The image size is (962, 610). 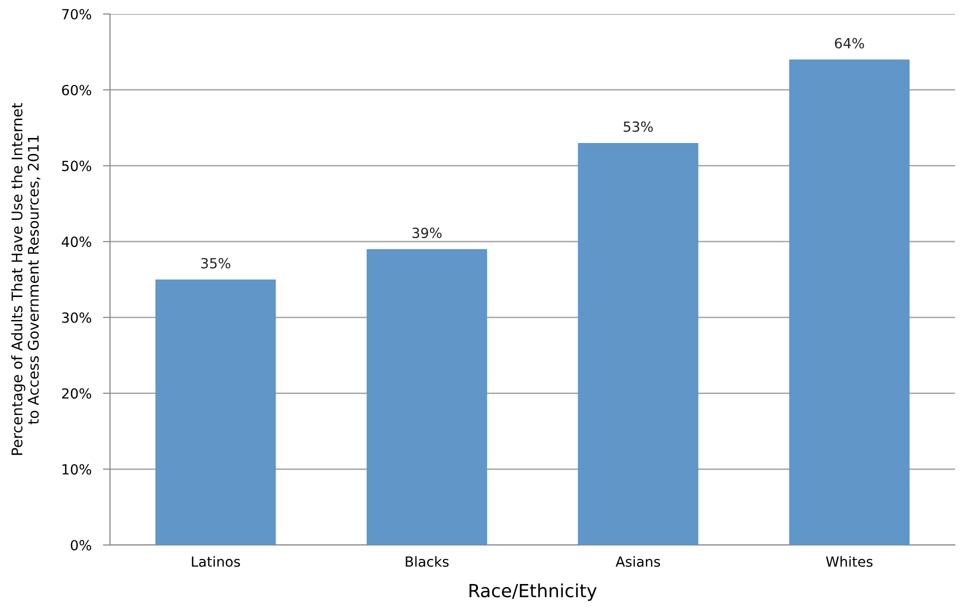 I want to click on y-tick-label: 50%, so click(x=77, y=166).